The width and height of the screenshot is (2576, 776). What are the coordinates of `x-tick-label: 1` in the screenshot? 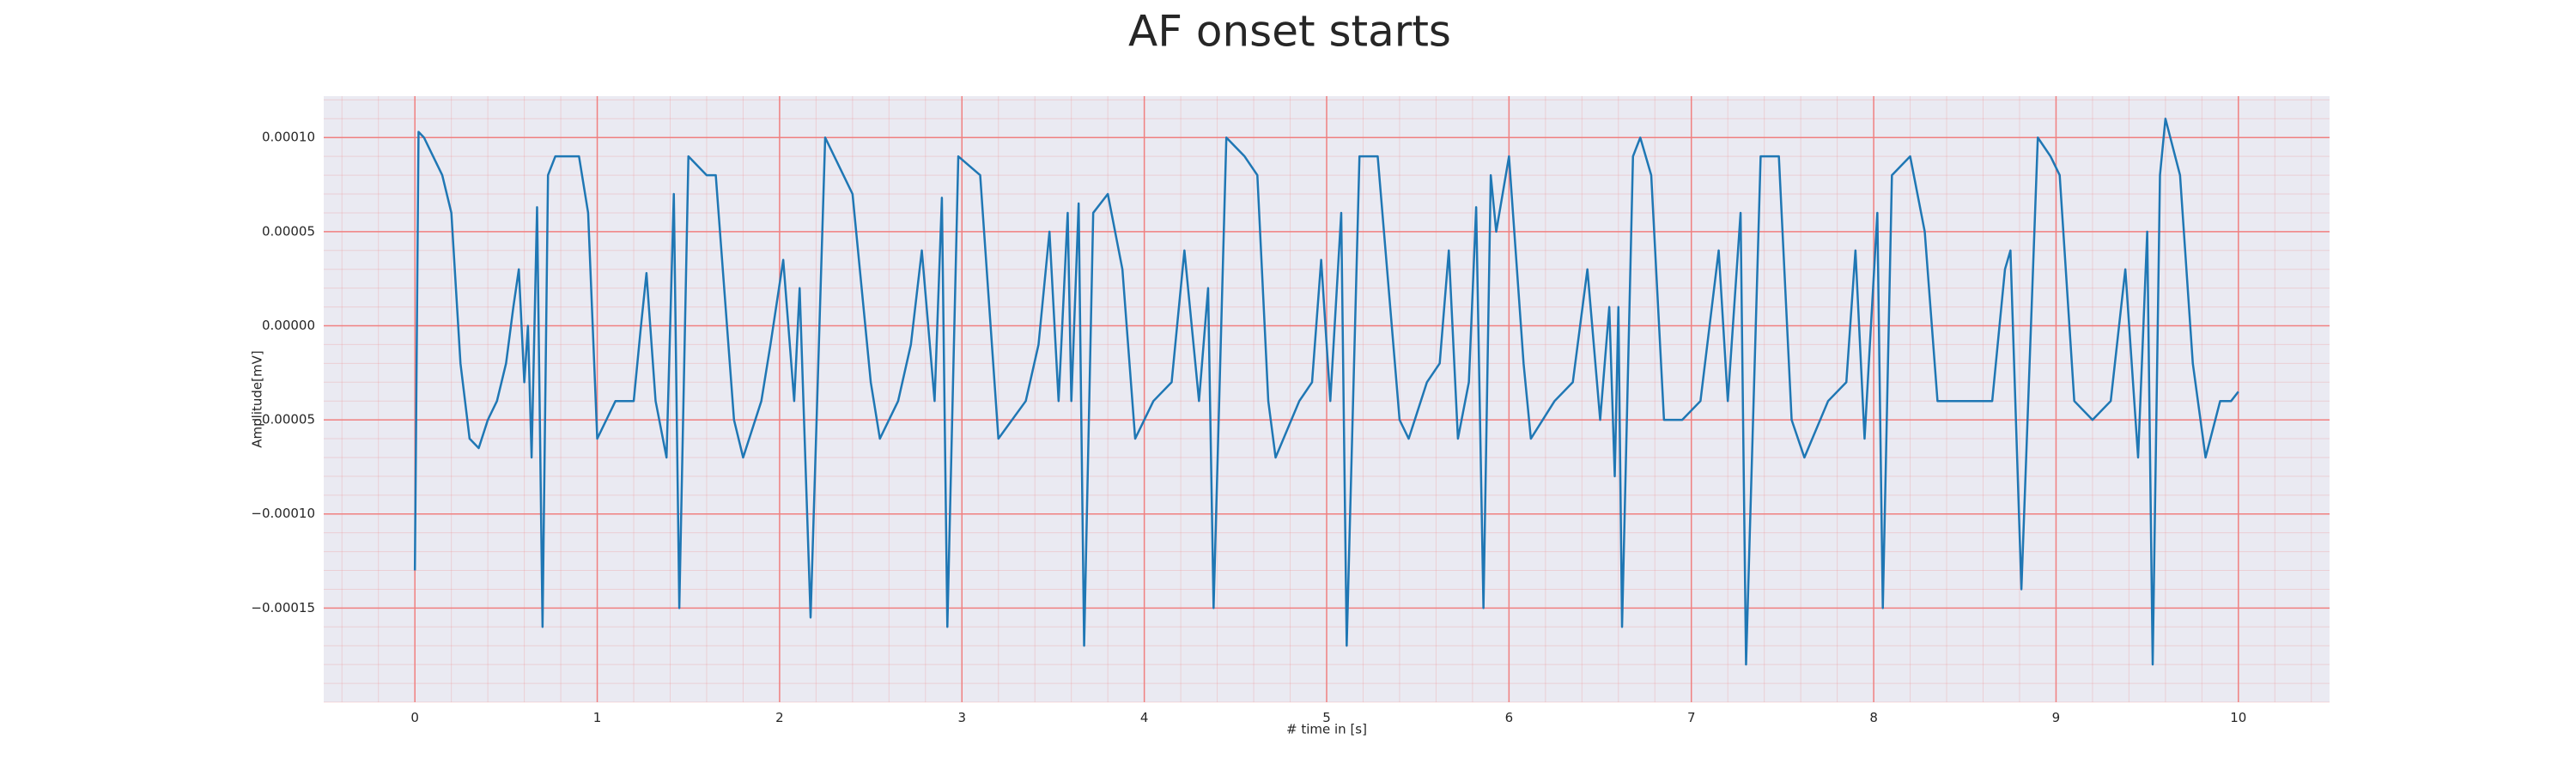 It's located at (597, 717).